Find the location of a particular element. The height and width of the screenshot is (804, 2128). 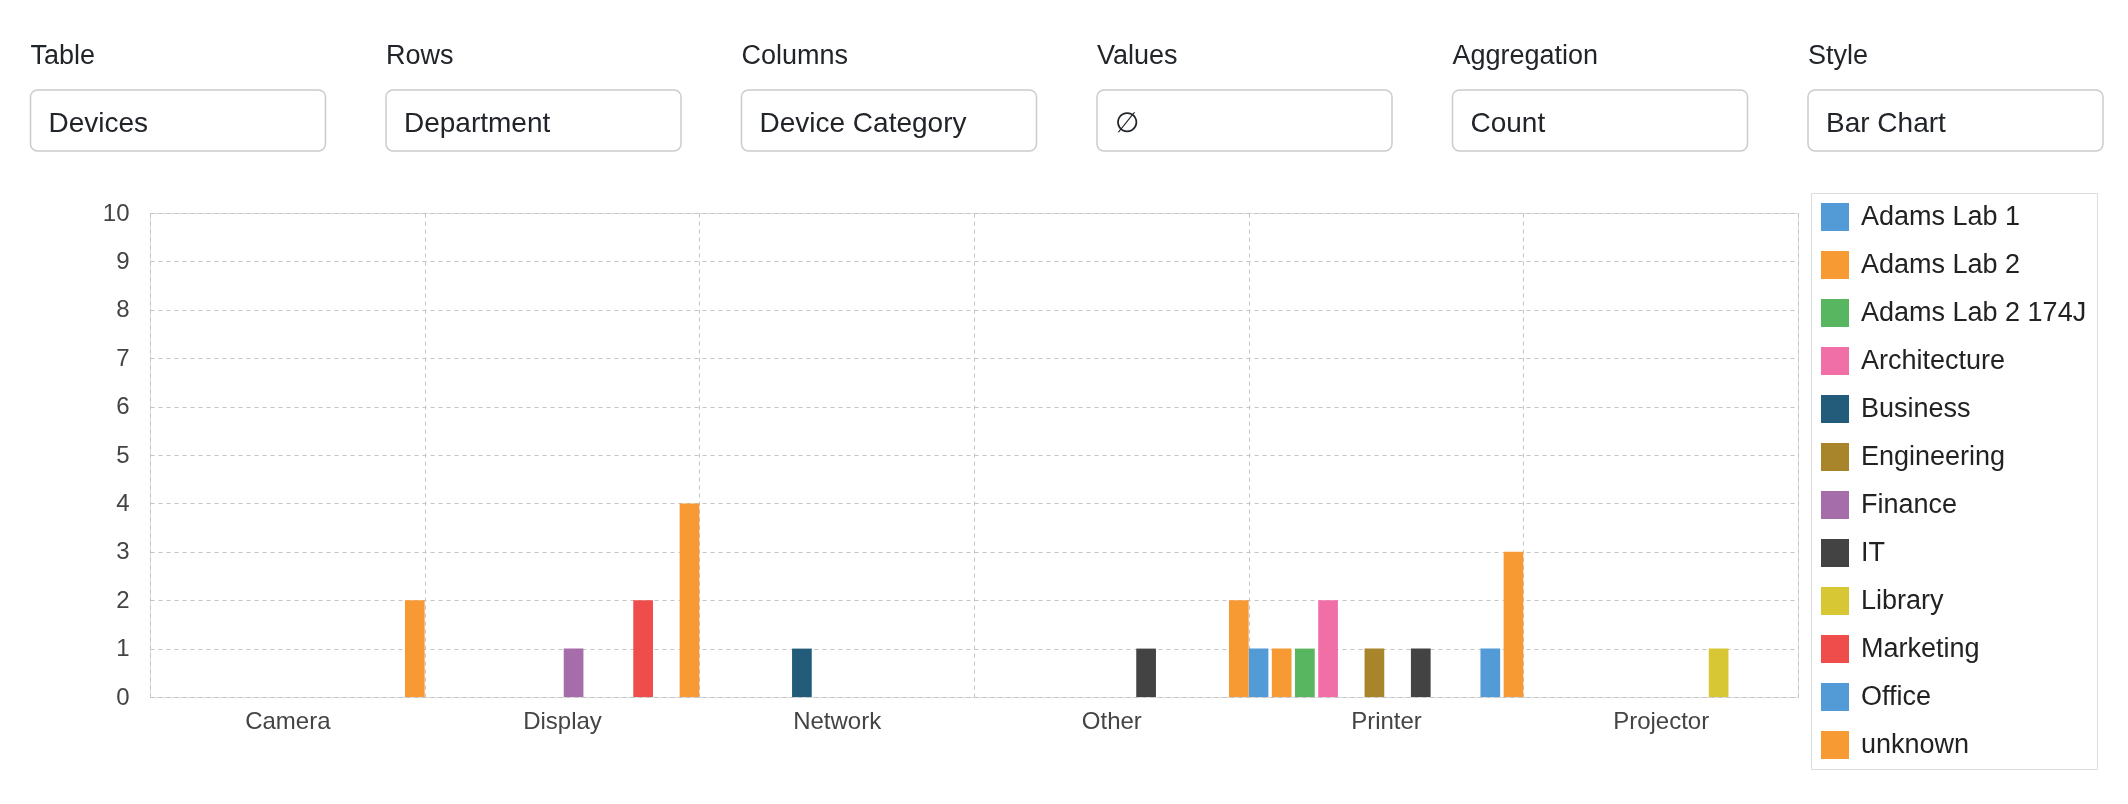

y-tick-label: 10 is located at coordinates (116, 212).